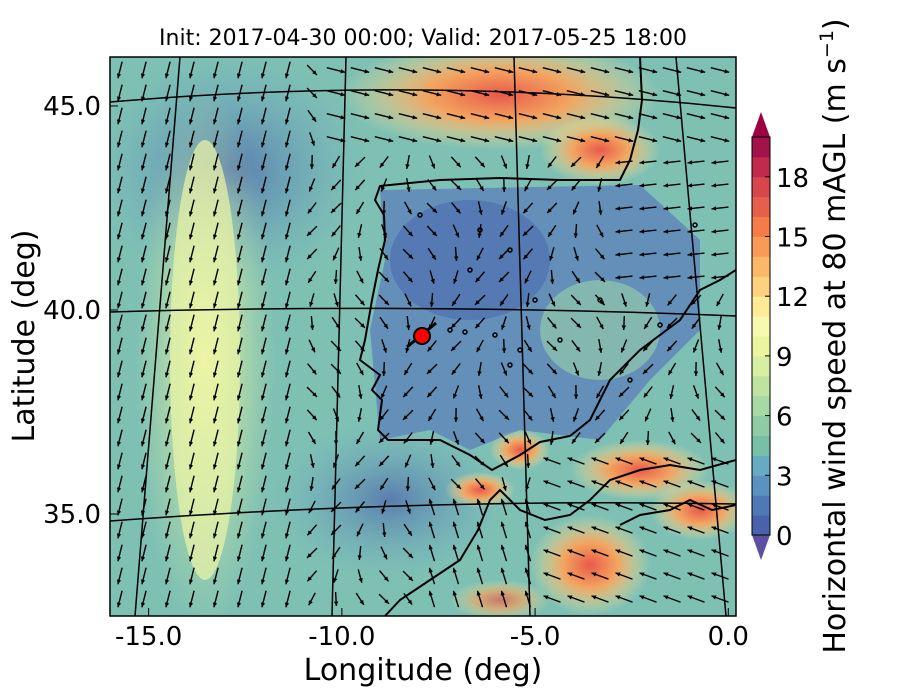  What do you see at coordinates (728, 637) in the screenshot?
I see `x-tick-label: 0.0` at bounding box center [728, 637].